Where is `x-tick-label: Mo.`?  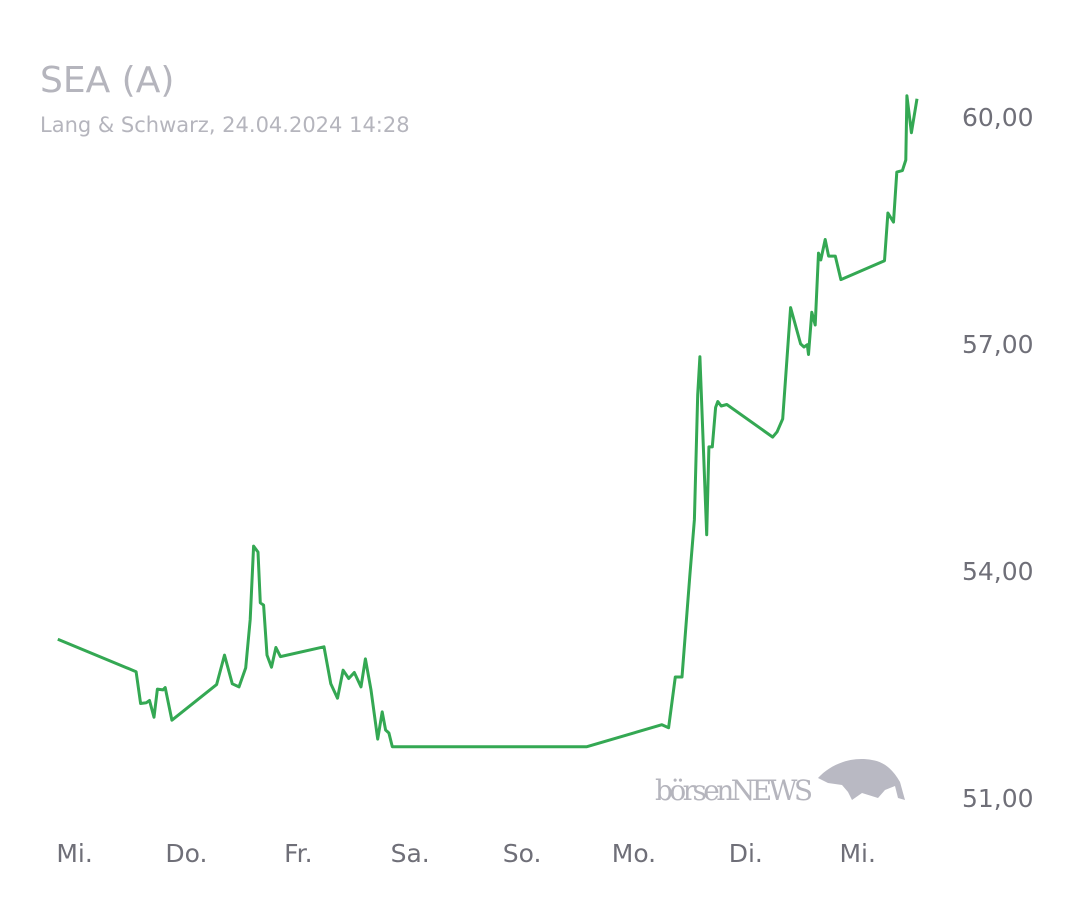 x-tick-label: Mo. is located at coordinates (634, 853).